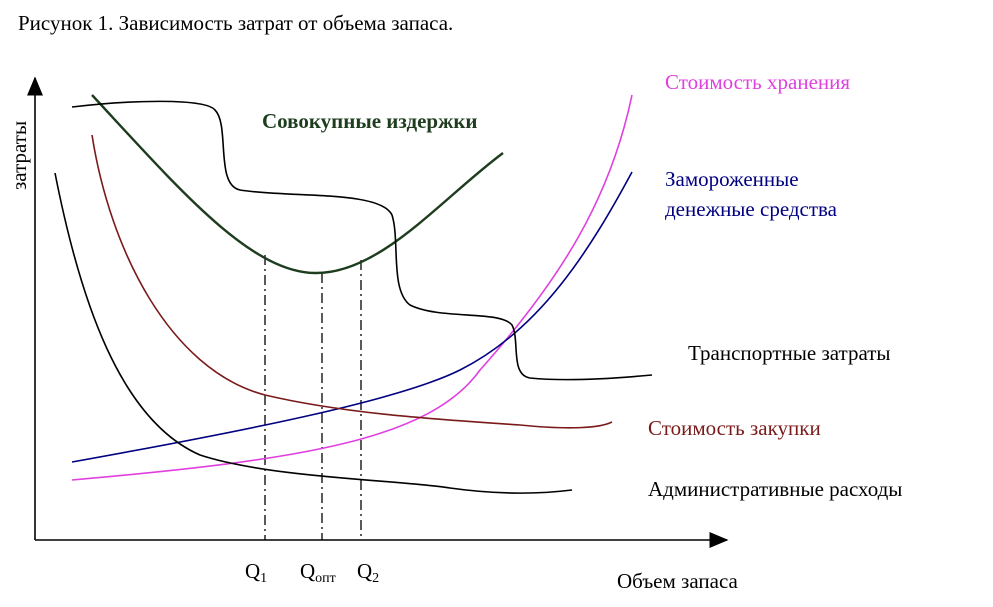 The width and height of the screenshot is (993, 607). I want to click on storage-label: Стоимость хранения, so click(757, 82).